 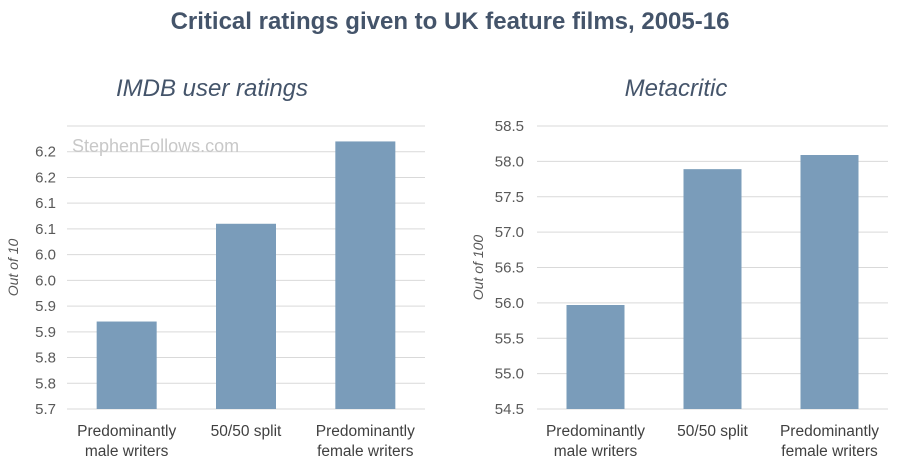 What do you see at coordinates (127, 451) in the screenshot?
I see `chart-1-category-label: male writers` at bounding box center [127, 451].